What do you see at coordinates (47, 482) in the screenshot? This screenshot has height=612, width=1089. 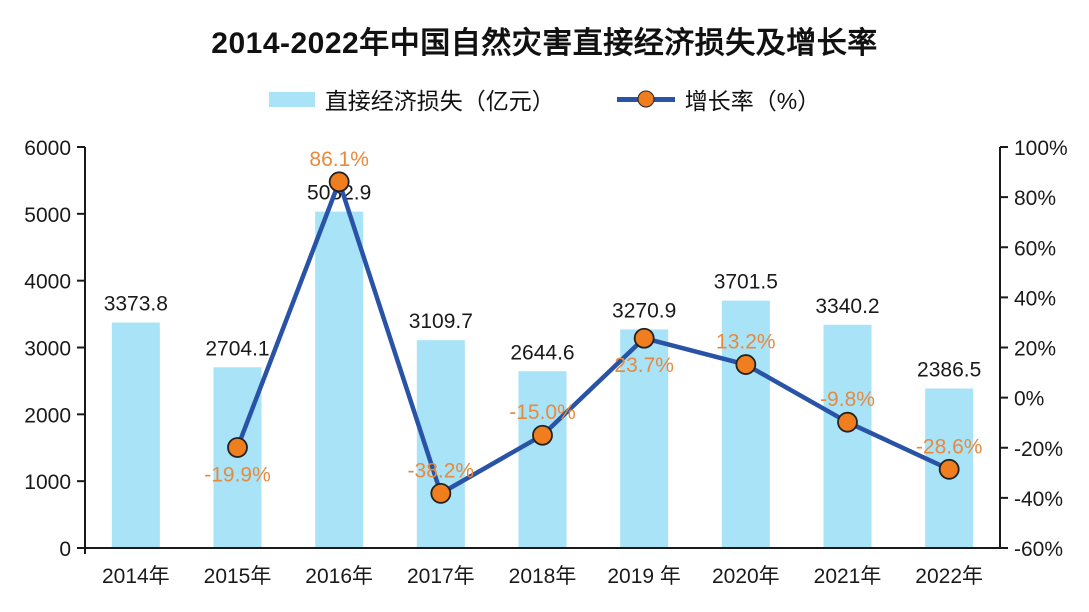 I see `left-axis-tick-label: 1000` at bounding box center [47, 482].